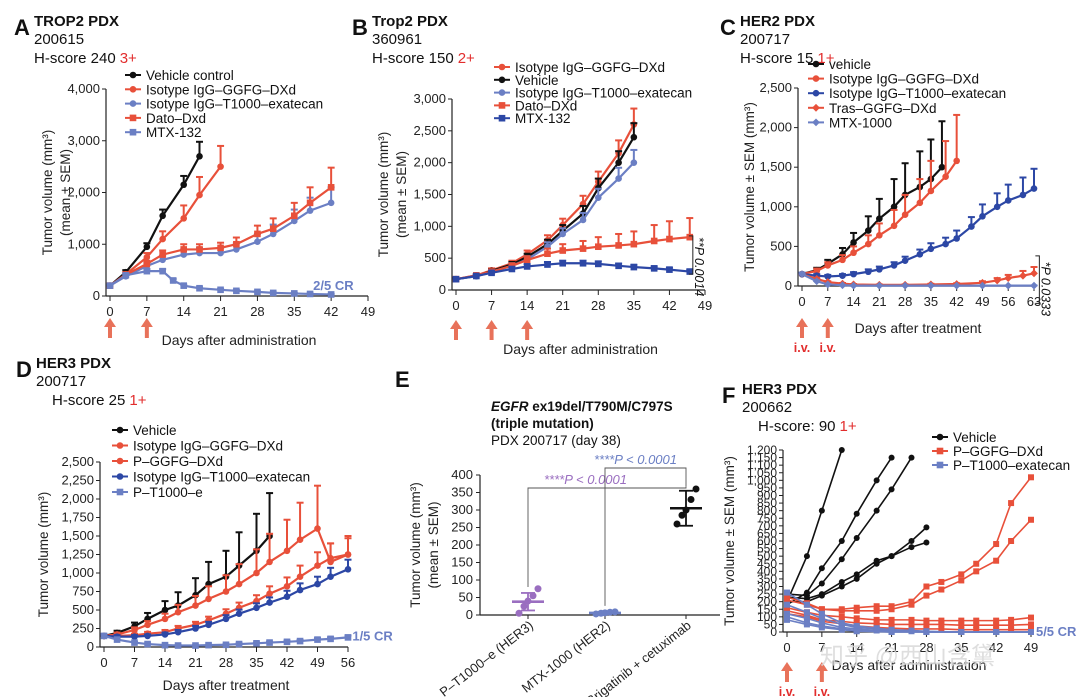  What do you see at coordinates (728, 395) in the screenshot?
I see `panel-letter: F` at bounding box center [728, 395].